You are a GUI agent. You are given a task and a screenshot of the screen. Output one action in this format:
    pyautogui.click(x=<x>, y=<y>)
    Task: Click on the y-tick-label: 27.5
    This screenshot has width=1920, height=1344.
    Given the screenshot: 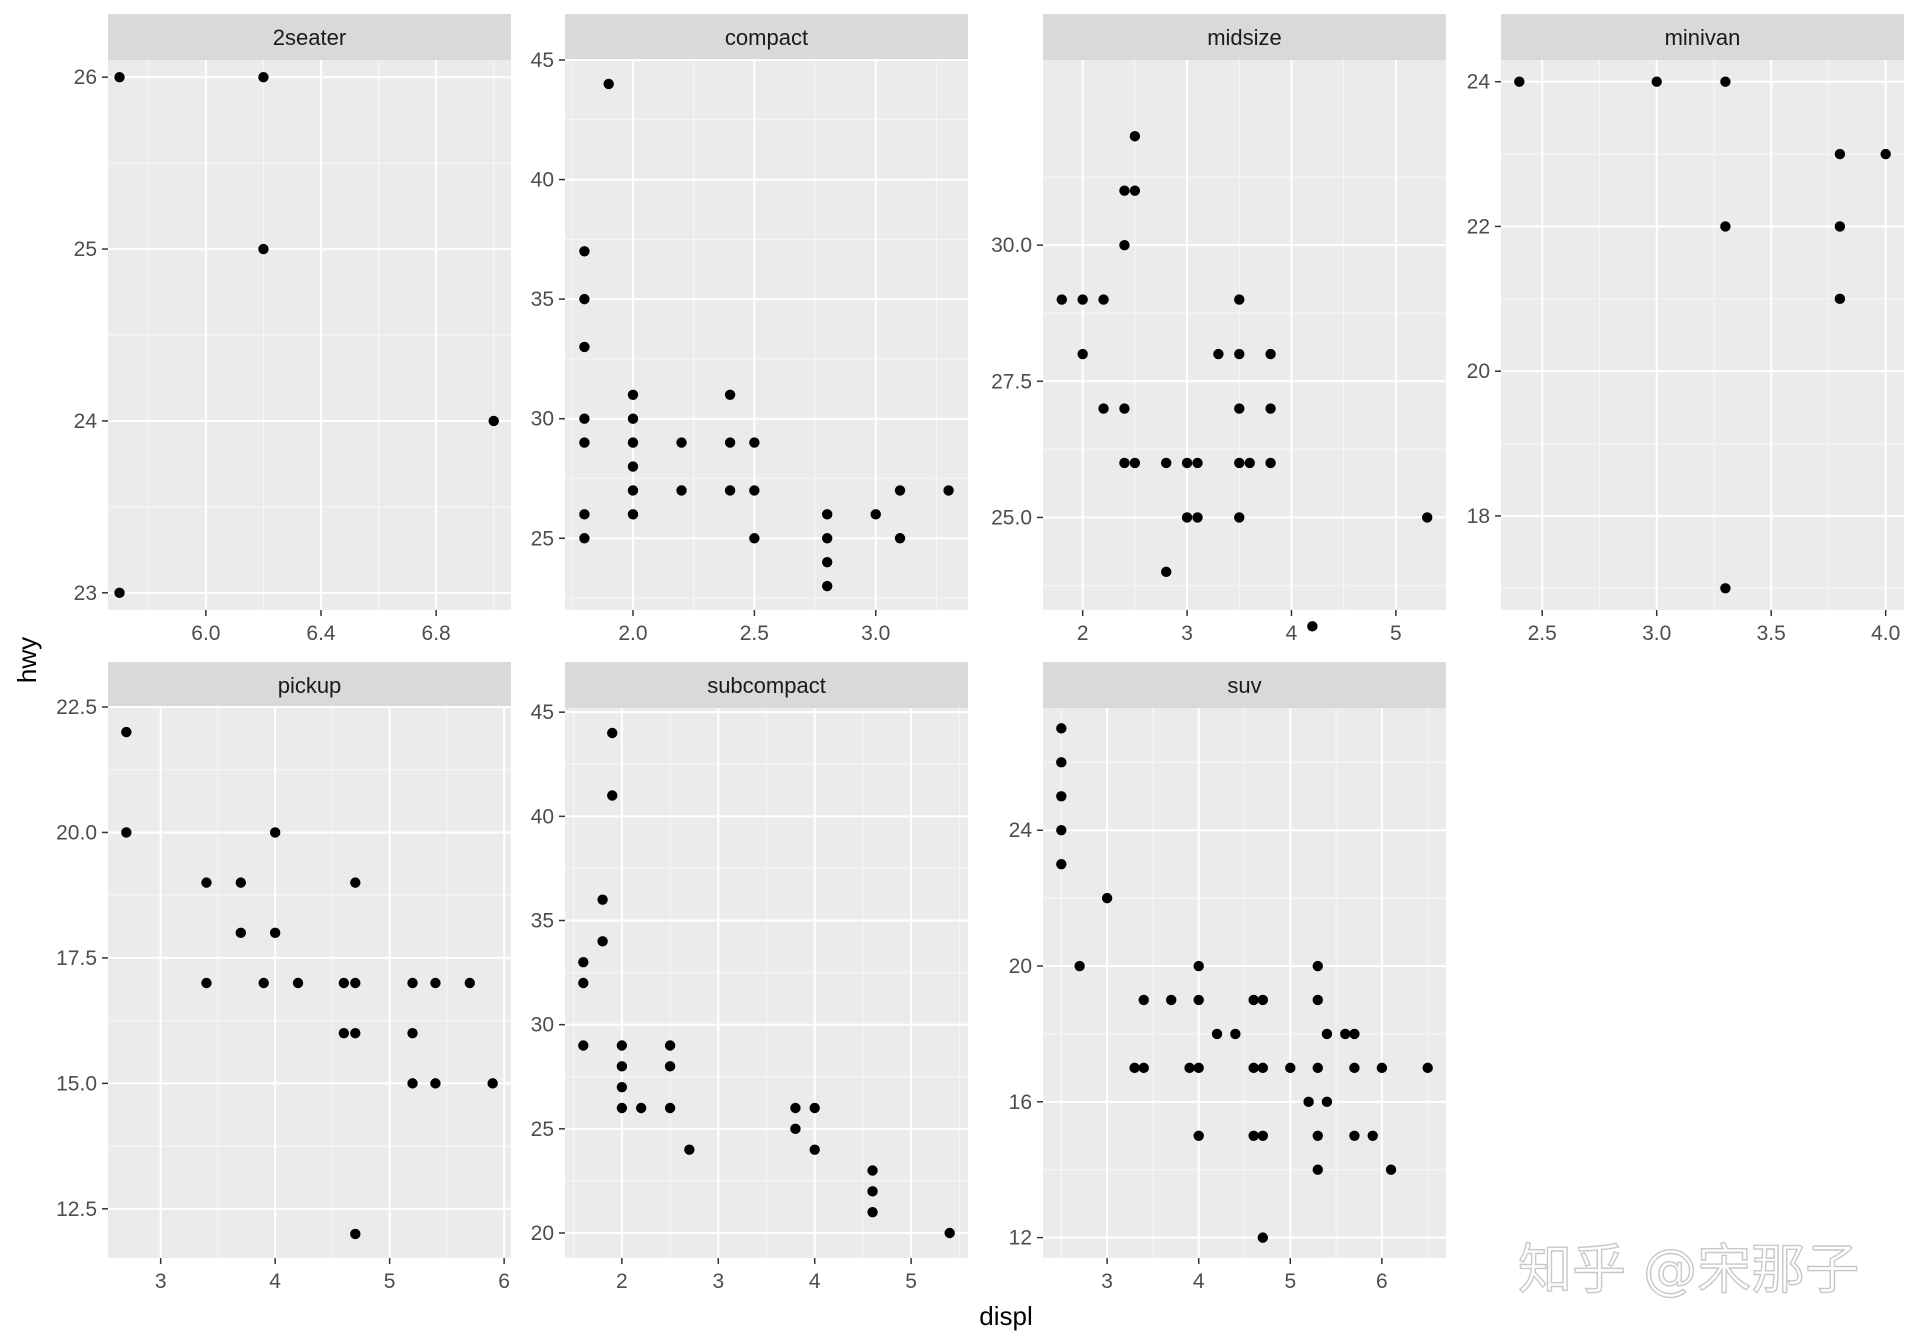 What is the action you would take?
    pyautogui.click(x=1011, y=381)
    